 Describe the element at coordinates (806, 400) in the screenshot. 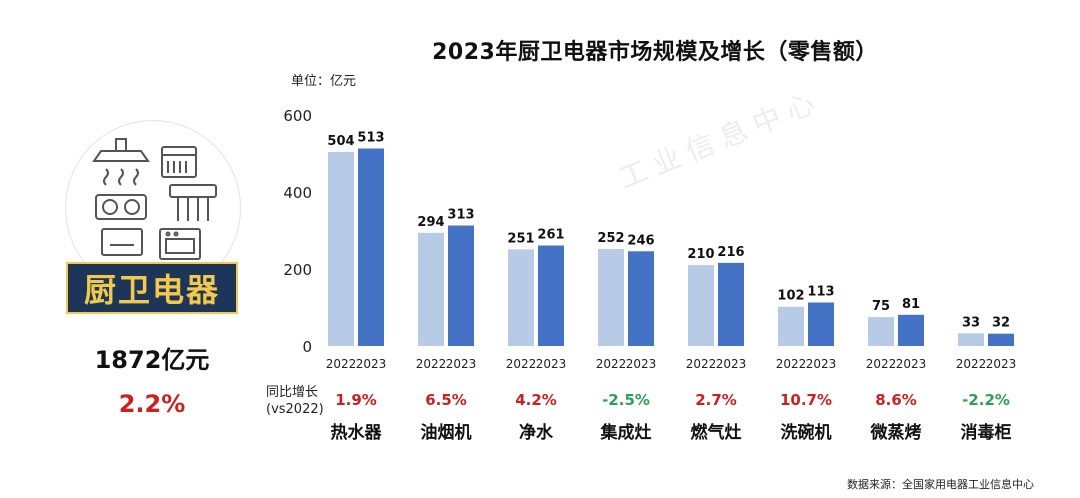

I see `yoy-growth-value: 10.7%` at that location.